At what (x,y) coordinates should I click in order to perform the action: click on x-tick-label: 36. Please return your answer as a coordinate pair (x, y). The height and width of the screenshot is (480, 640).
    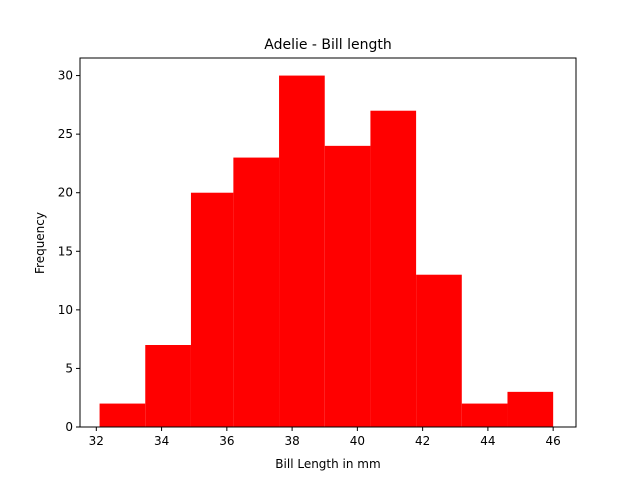
    Looking at the image, I should click on (226, 441).